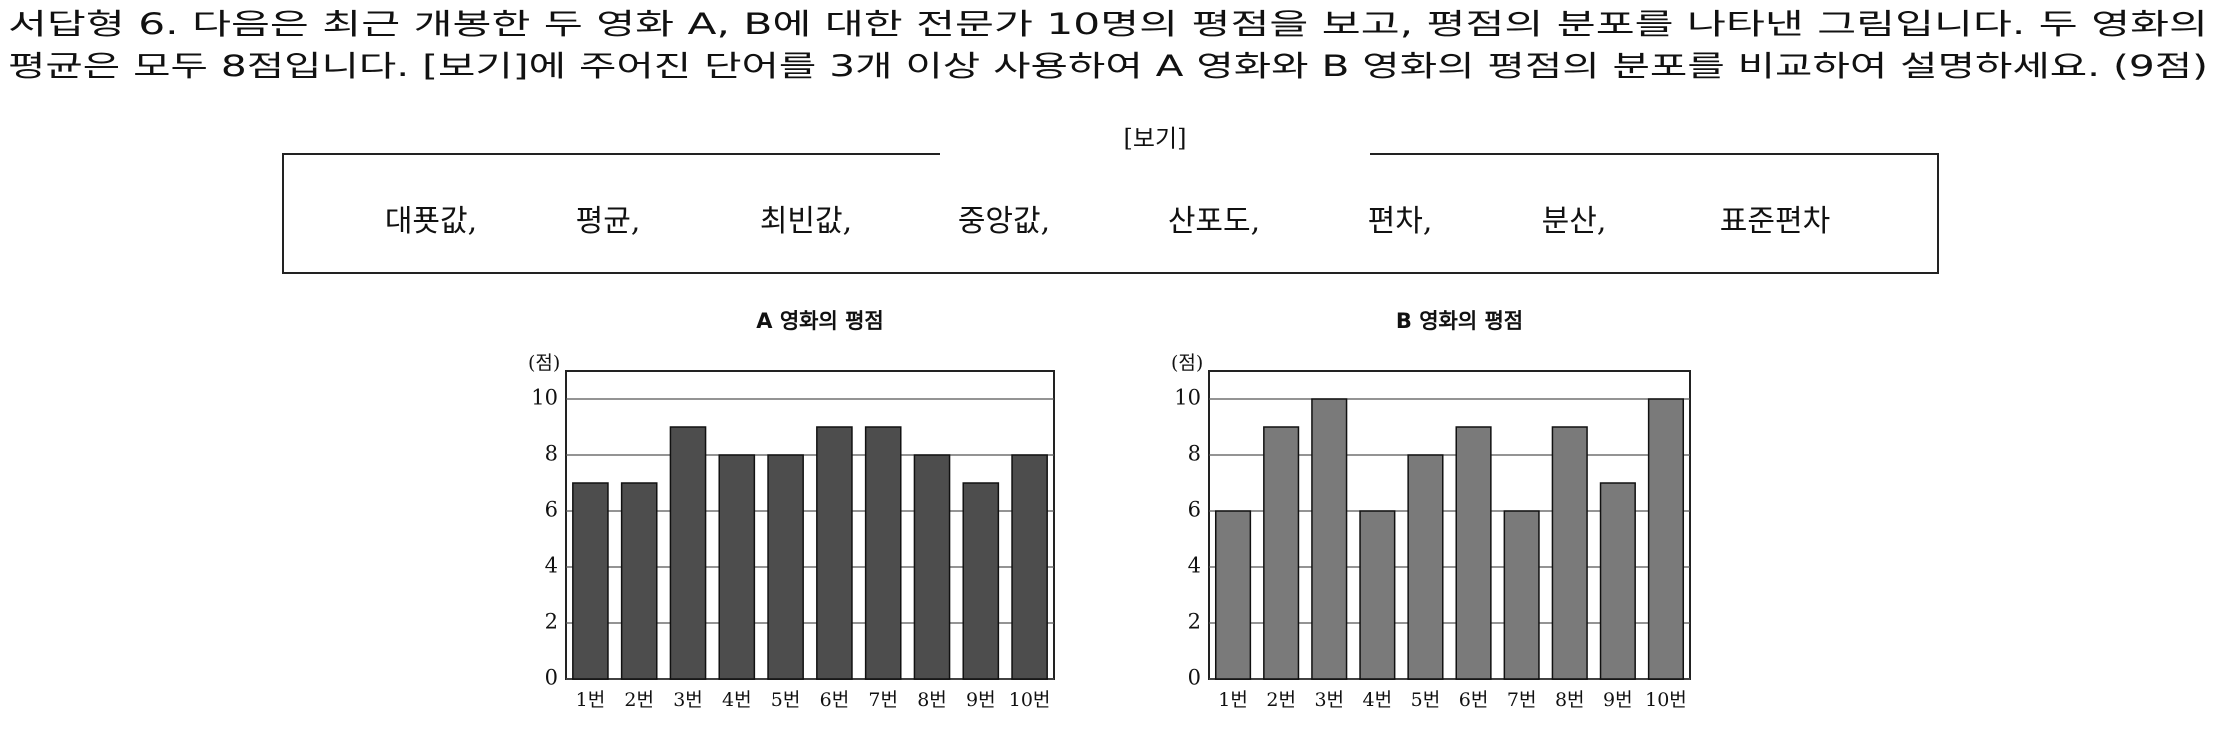 The image size is (2218, 731). I want to click on word: 분산,, so click(1574, 221).